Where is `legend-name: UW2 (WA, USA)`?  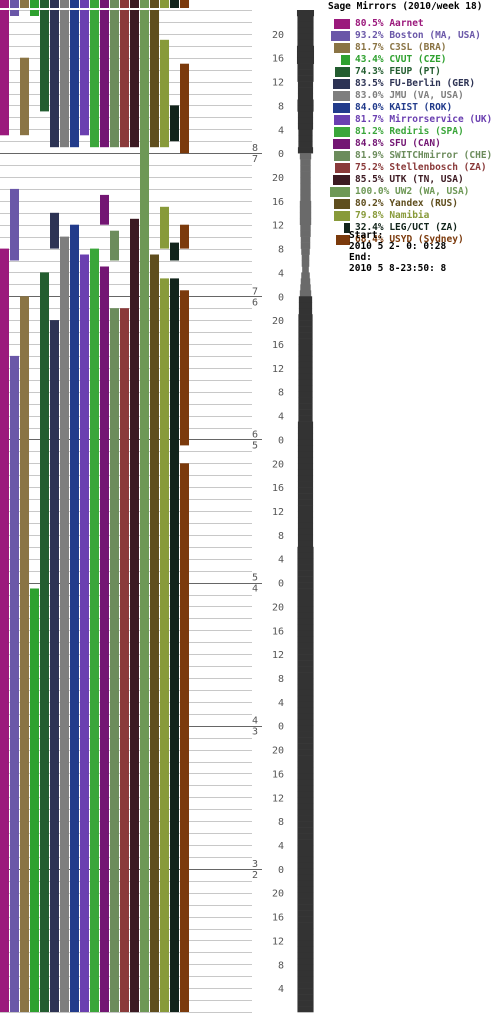
legend-name: UW2 (WA, USA) is located at coordinates (429, 191).